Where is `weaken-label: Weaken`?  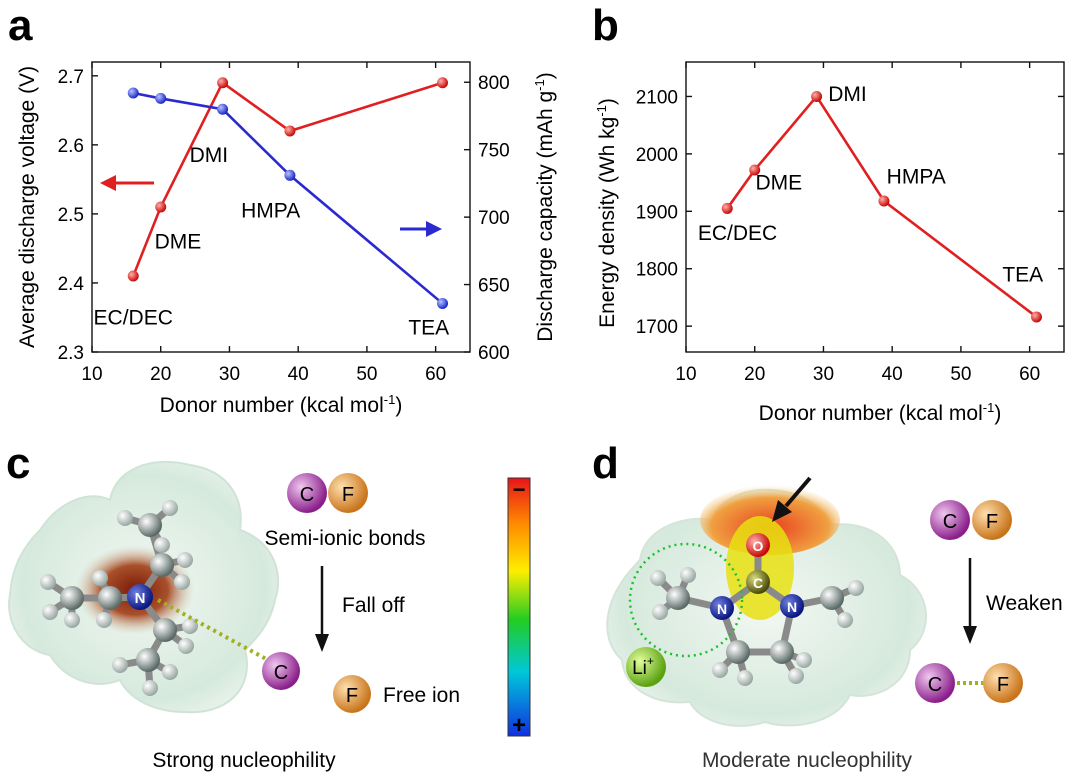 weaken-label: Weaken is located at coordinates (1024, 603).